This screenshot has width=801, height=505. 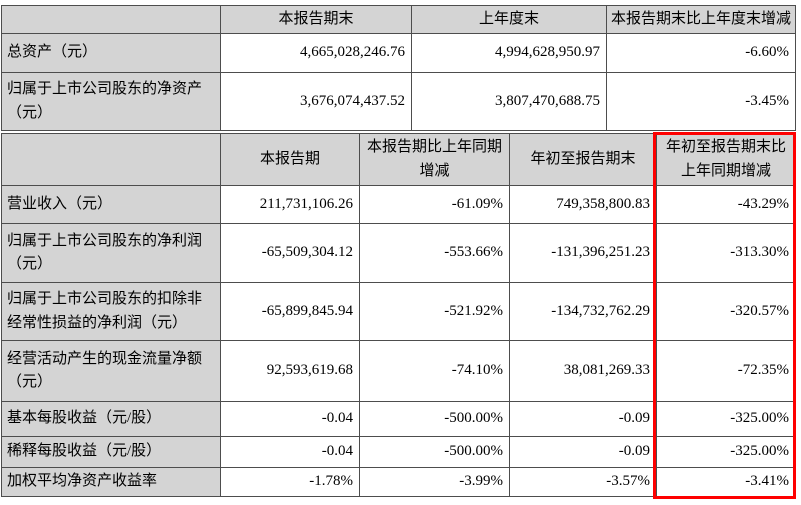 What do you see at coordinates (583, 311) in the screenshot?
I see `value-cell: -134,732,762.29` at bounding box center [583, 311].